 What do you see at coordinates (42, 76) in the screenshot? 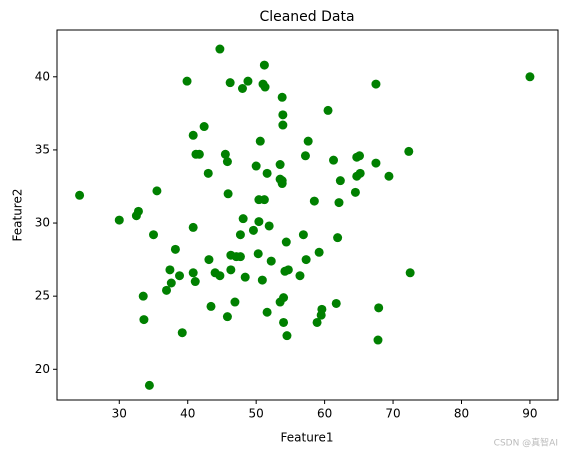
I see `y-tick-label: 40` at bounding box center [42, 76].